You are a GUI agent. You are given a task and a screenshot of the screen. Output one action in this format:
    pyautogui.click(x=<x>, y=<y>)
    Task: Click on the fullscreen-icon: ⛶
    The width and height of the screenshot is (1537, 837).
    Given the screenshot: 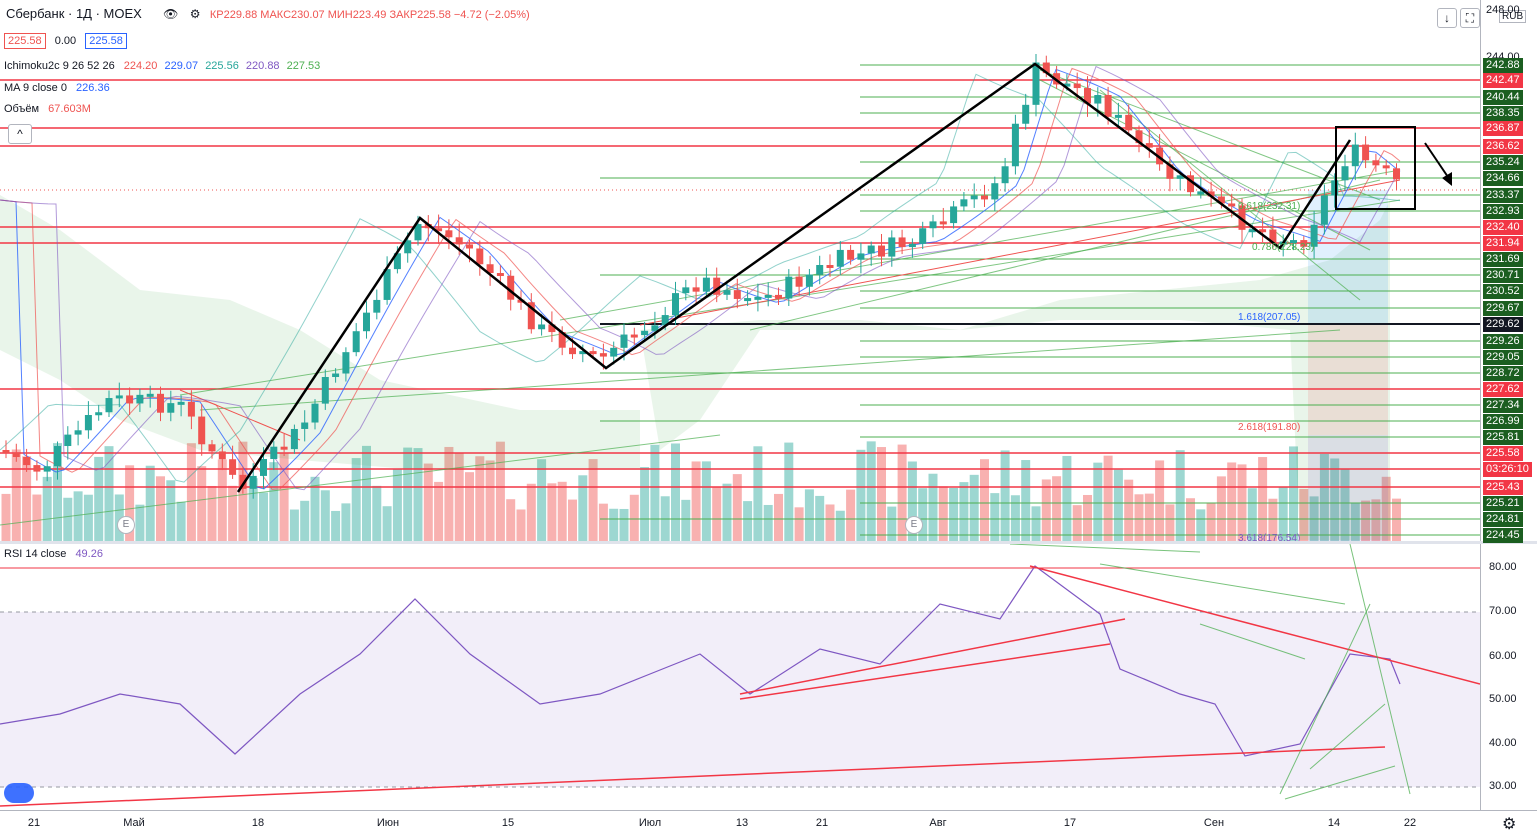 What is the action you would take?
    pyautogui.click(x=1470, y=18)
    